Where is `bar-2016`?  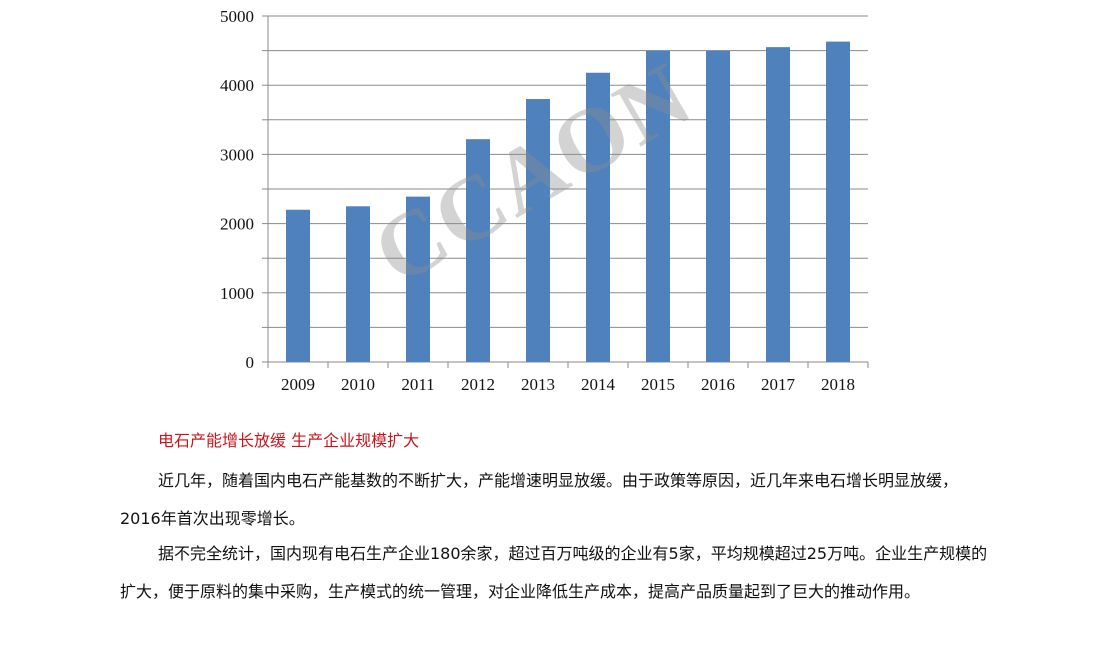 bar-2016 is located at coordinates (718, 206).